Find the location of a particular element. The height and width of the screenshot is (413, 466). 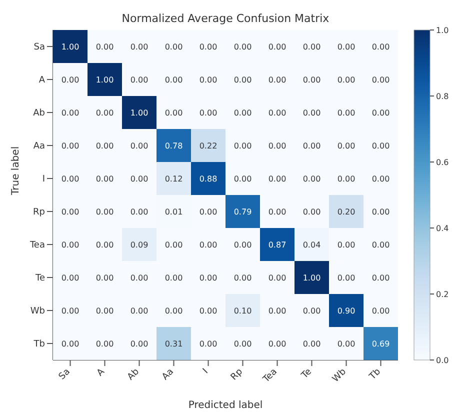

y-tick-label: Wb is located at coordinates (38, 311).